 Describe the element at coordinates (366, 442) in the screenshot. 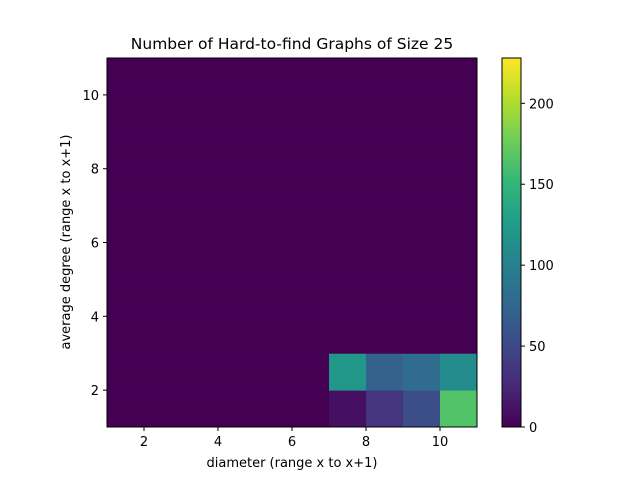

I see `x-tick-label: 8` at that location.